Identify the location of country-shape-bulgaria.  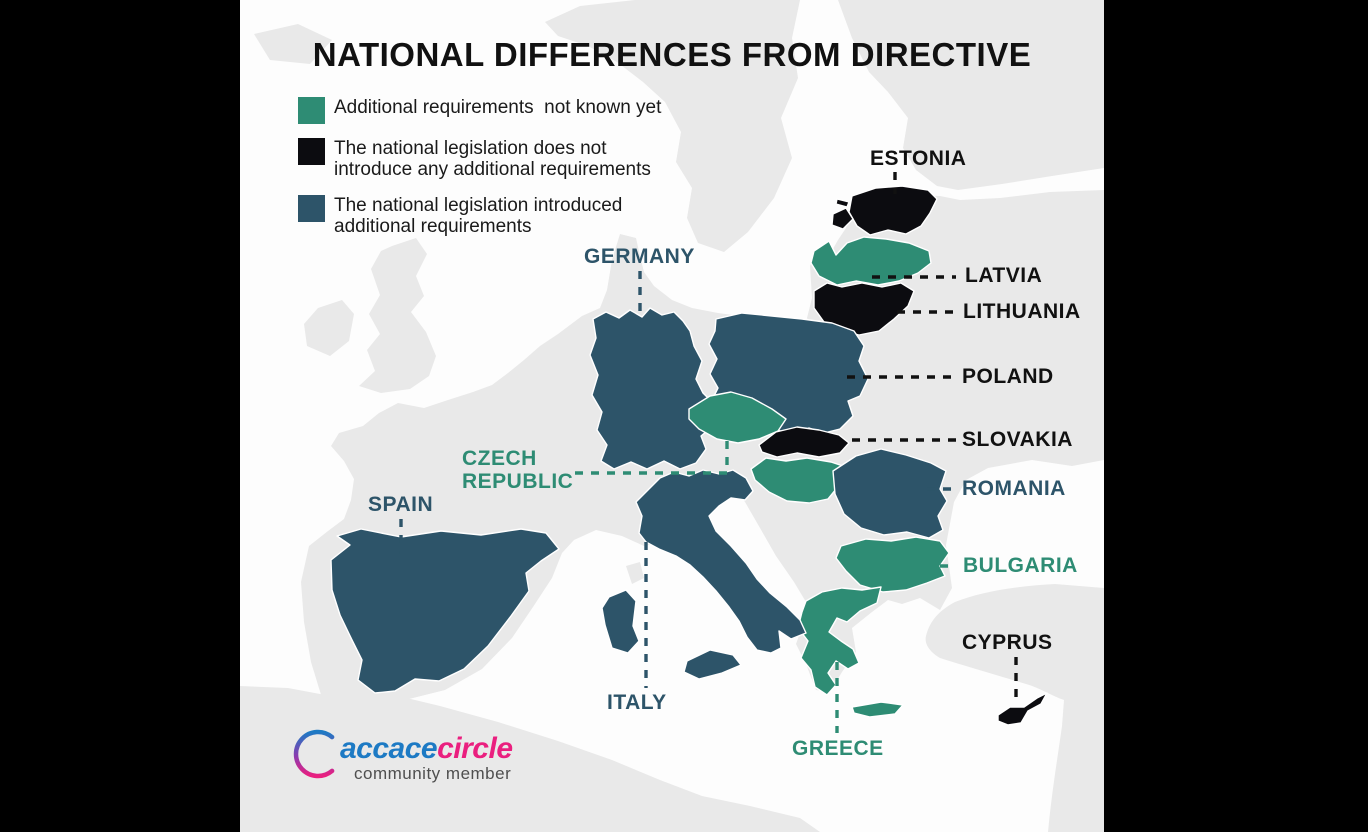
(892, 564).